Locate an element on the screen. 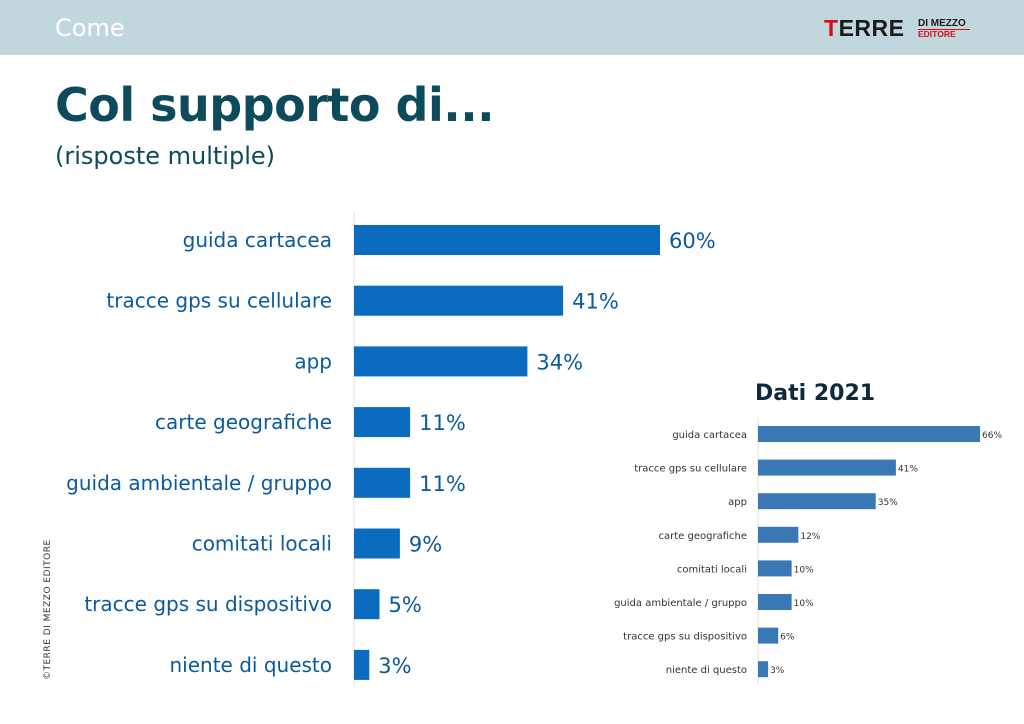 Image resolution: width=1024 pixels, height=724 pixels. inset-category-label: comitati locali is located at coordinates (712, 569).